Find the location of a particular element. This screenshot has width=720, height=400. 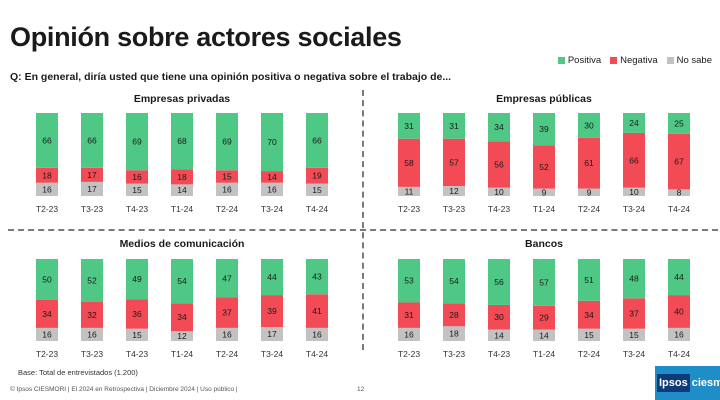

chart-legend: Positiva Negativa No sabe is located at coordinates (634, 60).